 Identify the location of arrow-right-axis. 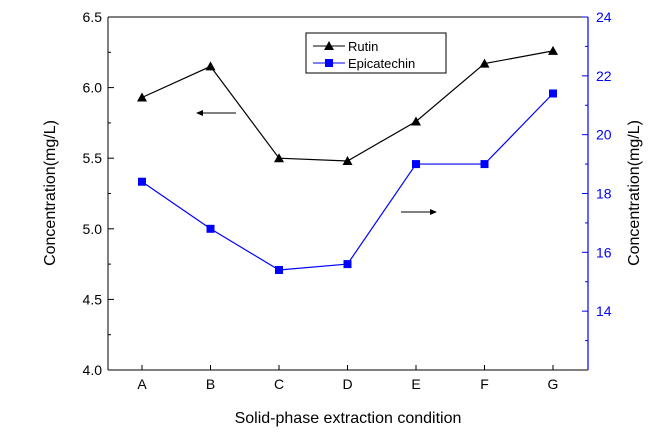
(419, 212).